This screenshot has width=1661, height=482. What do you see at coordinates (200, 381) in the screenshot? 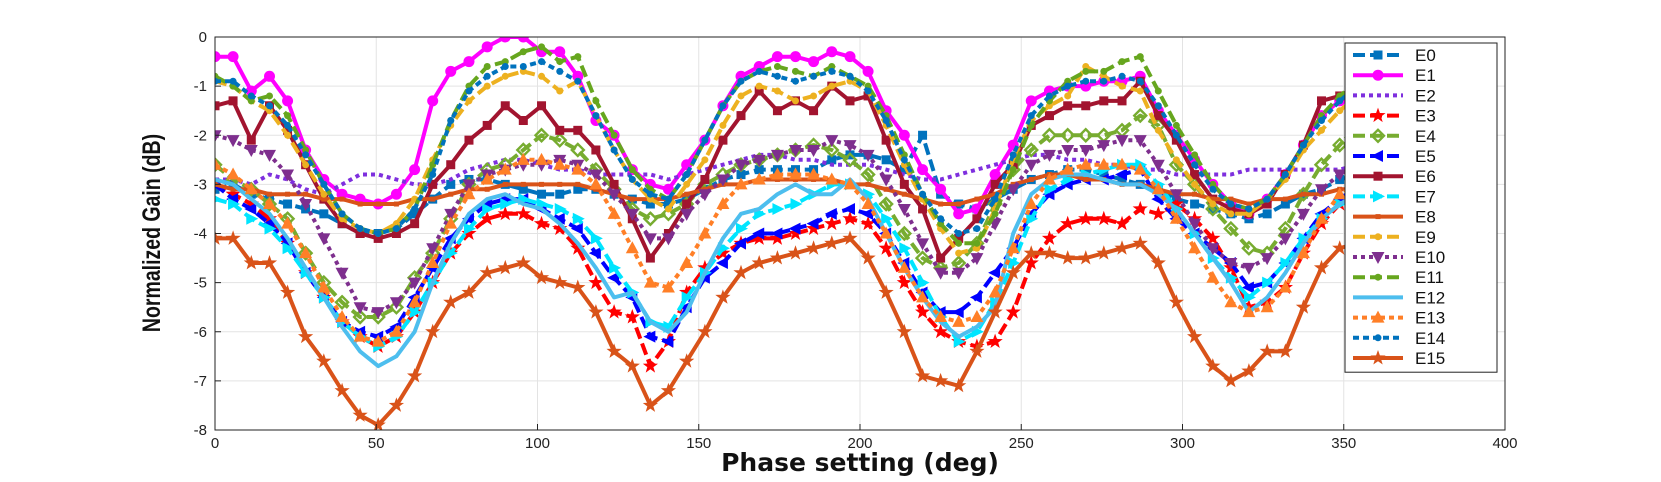
I see `y-tick-label: -7` at bounding box center [200, 381].